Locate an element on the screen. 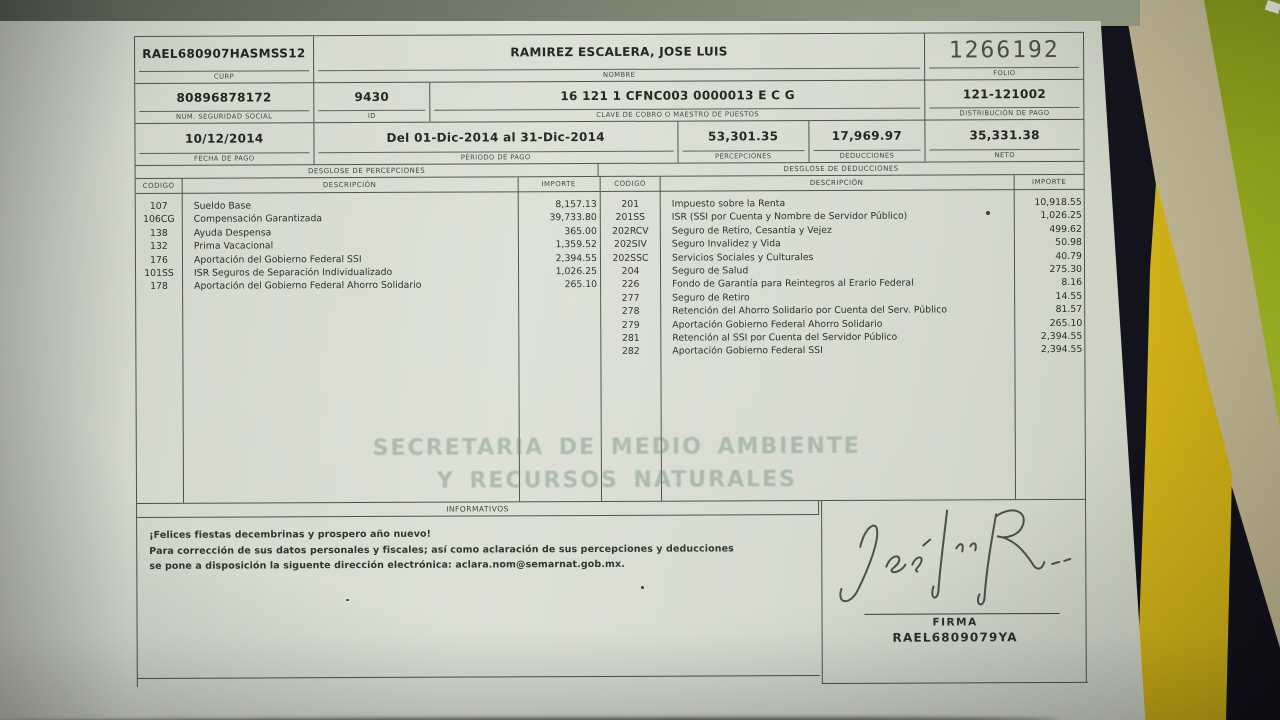 This screenshot has width=1280, height=720. row-amt: 275.30 is located at coordinates (1066, 269).